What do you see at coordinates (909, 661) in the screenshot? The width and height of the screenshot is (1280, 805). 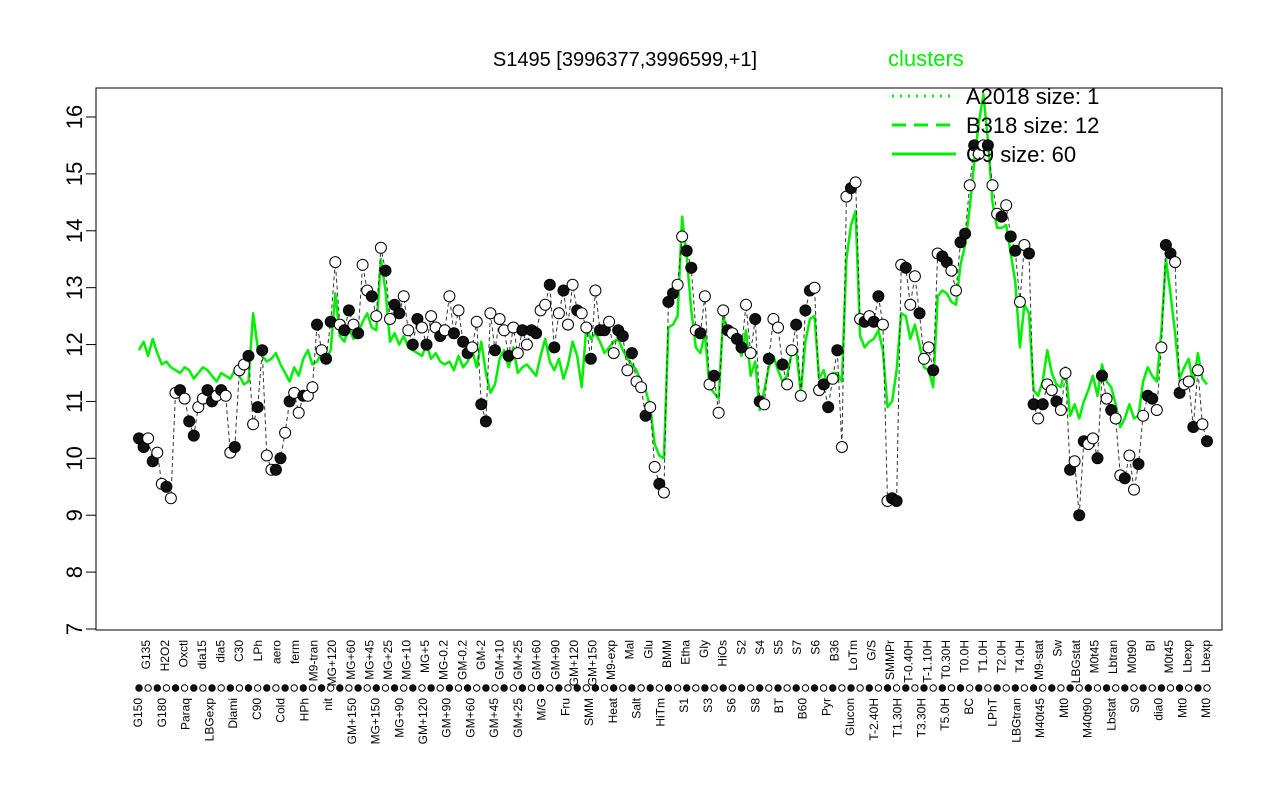 I see `x-tick-label-top: T-0.40H` at bounding box center [909, 661].